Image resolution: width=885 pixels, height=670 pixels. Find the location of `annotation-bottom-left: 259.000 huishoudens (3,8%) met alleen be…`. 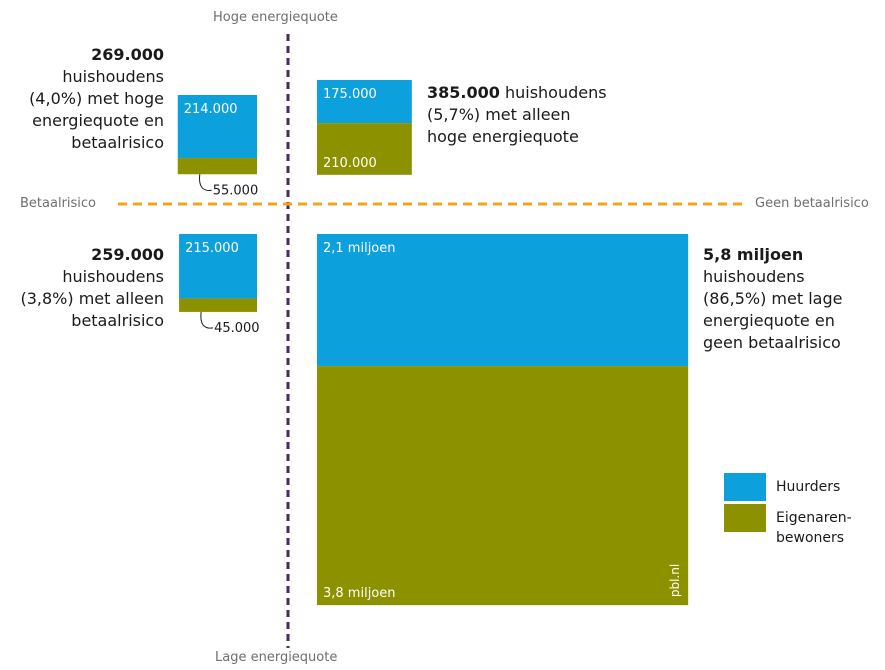

annotation-bottom-left: 259.000 huishoudens (3,8%) met alleen be… is located at coordinates (82, 288).